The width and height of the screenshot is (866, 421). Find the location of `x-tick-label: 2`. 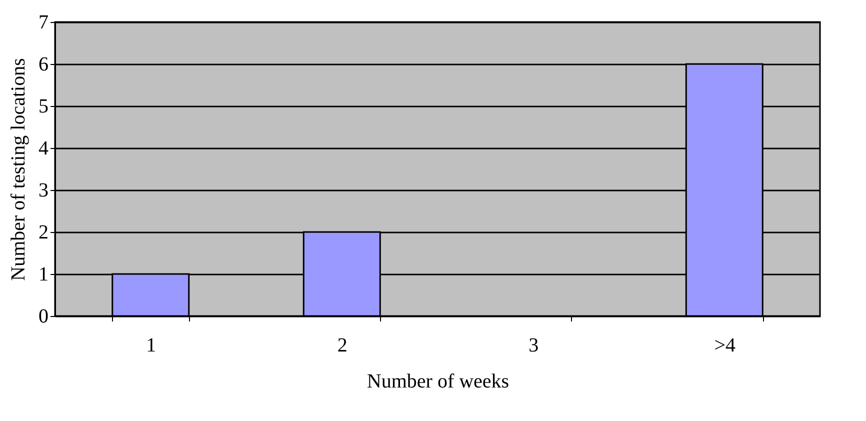

x-tick-label: 2 is located at coordinates (342, 345).